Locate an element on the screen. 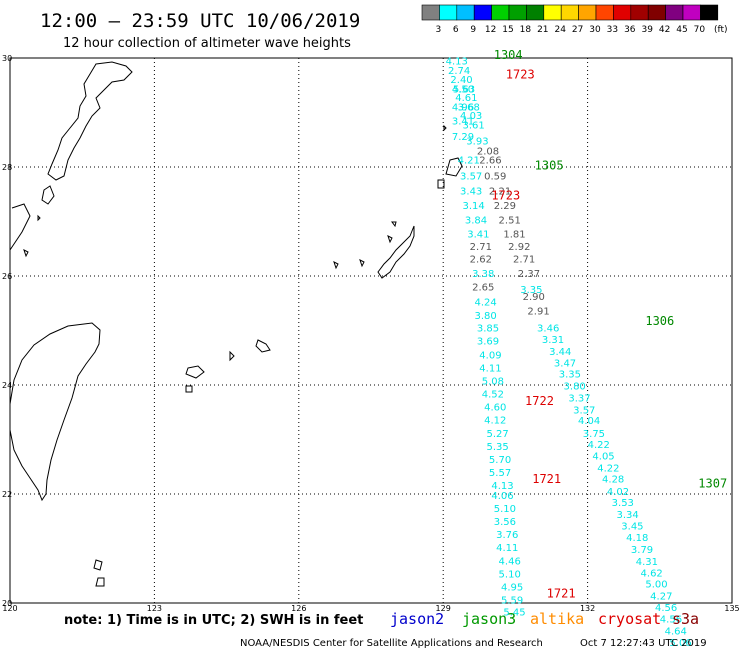 The height and width of the screenshot is (650, 740). wave-height-label: 3.53 is located at coordinates (623, 503).